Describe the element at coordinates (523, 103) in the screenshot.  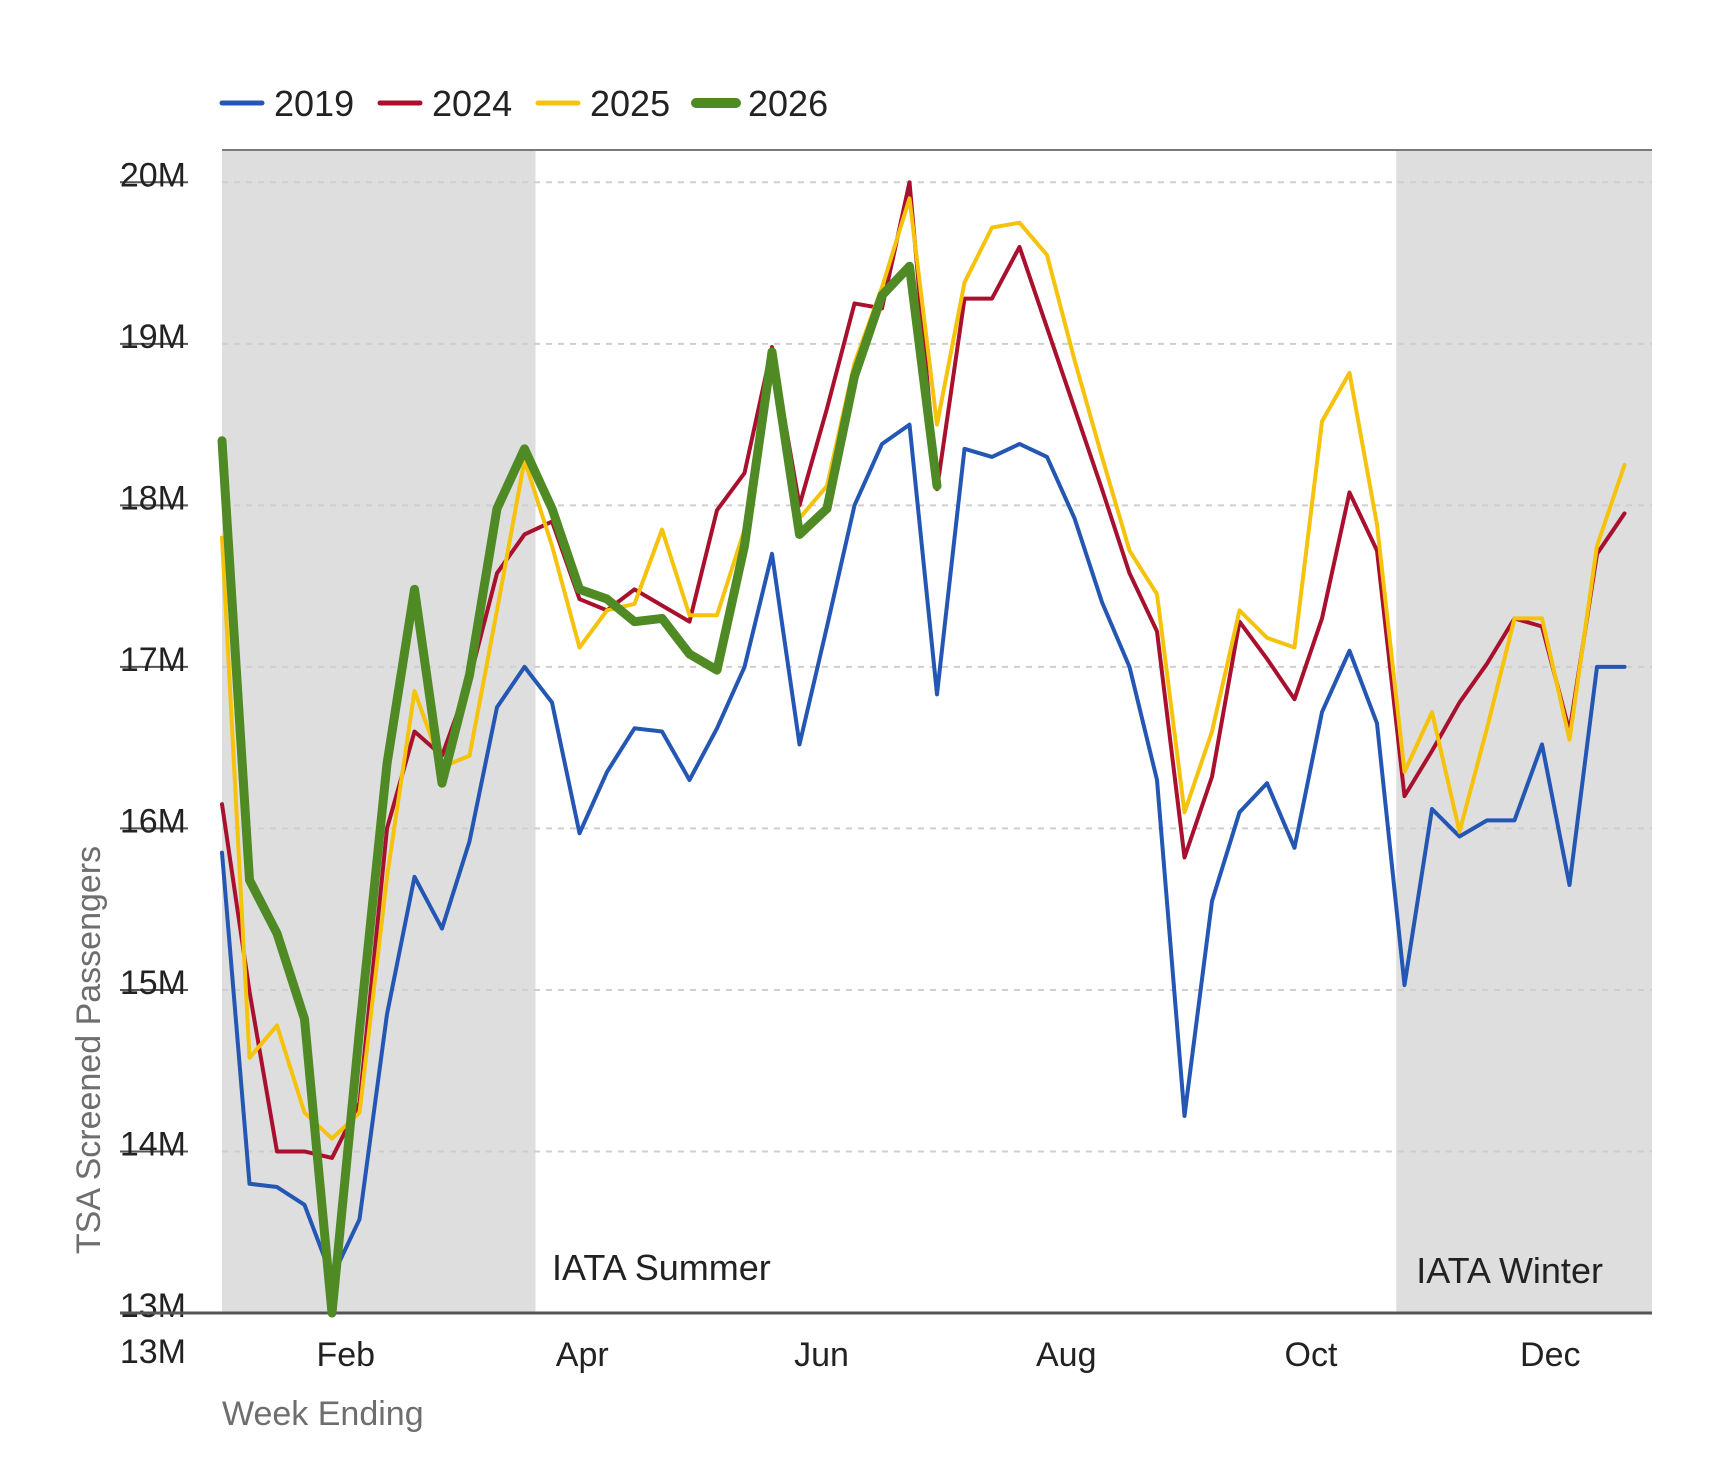
I see `legend: 2019 2024 2025 2026` at that location.